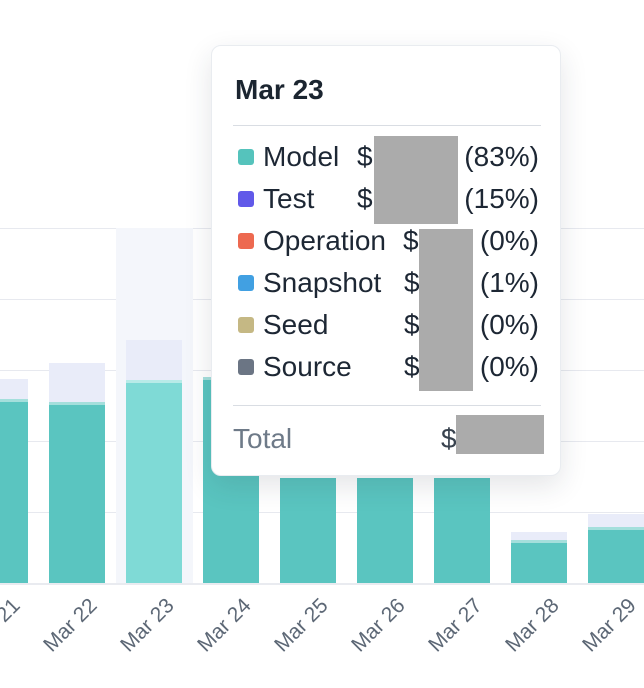 The height and width of the screenshot is (688, 644). I want to click on tooltip-row-model: Model $ (83%), so click(386, 157).